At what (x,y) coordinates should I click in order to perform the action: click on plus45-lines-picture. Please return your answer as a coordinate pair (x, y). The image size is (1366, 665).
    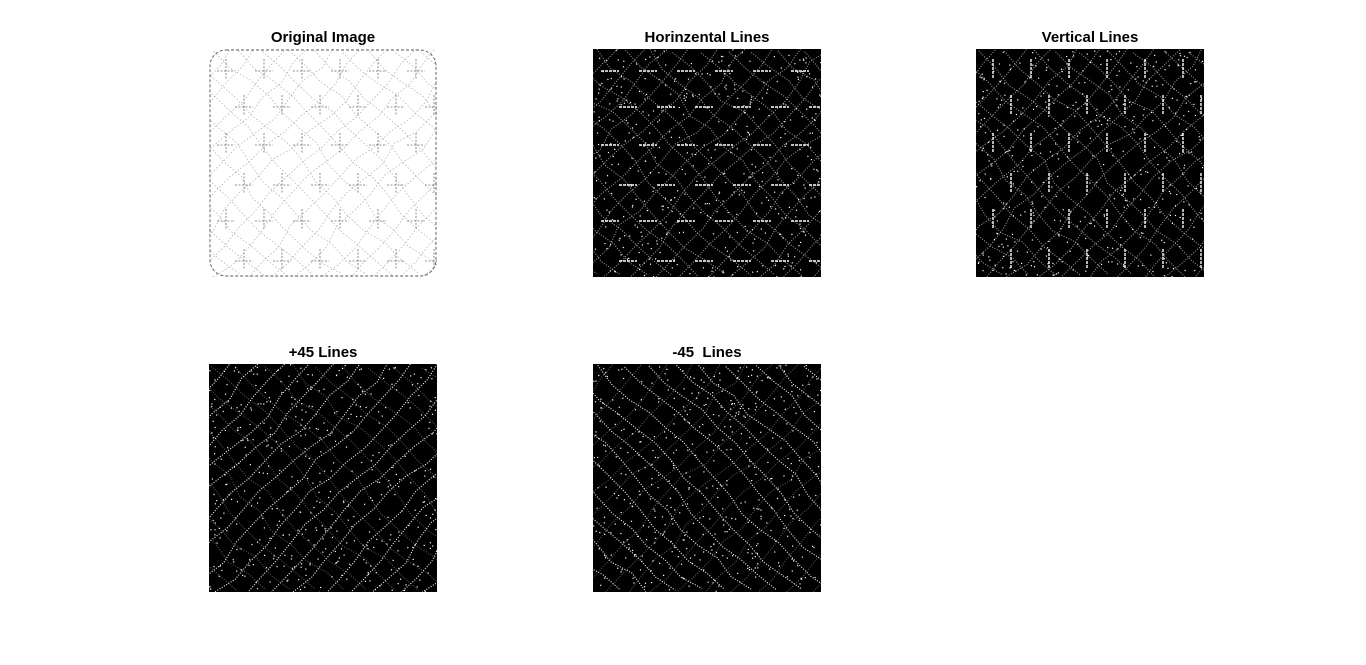
    Looking at the image, I should click on (323, 478).